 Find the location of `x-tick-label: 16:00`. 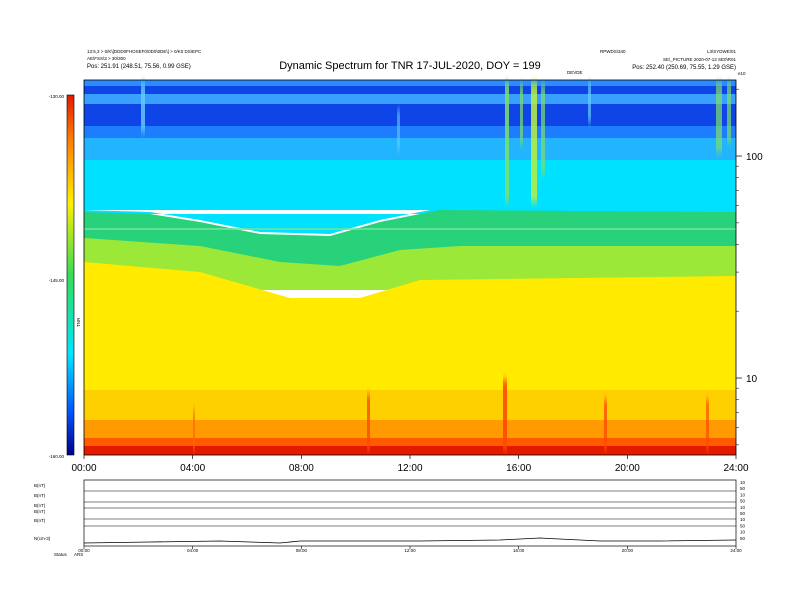

x-tick-label: 16:00 is located at coordinates (518, 468).